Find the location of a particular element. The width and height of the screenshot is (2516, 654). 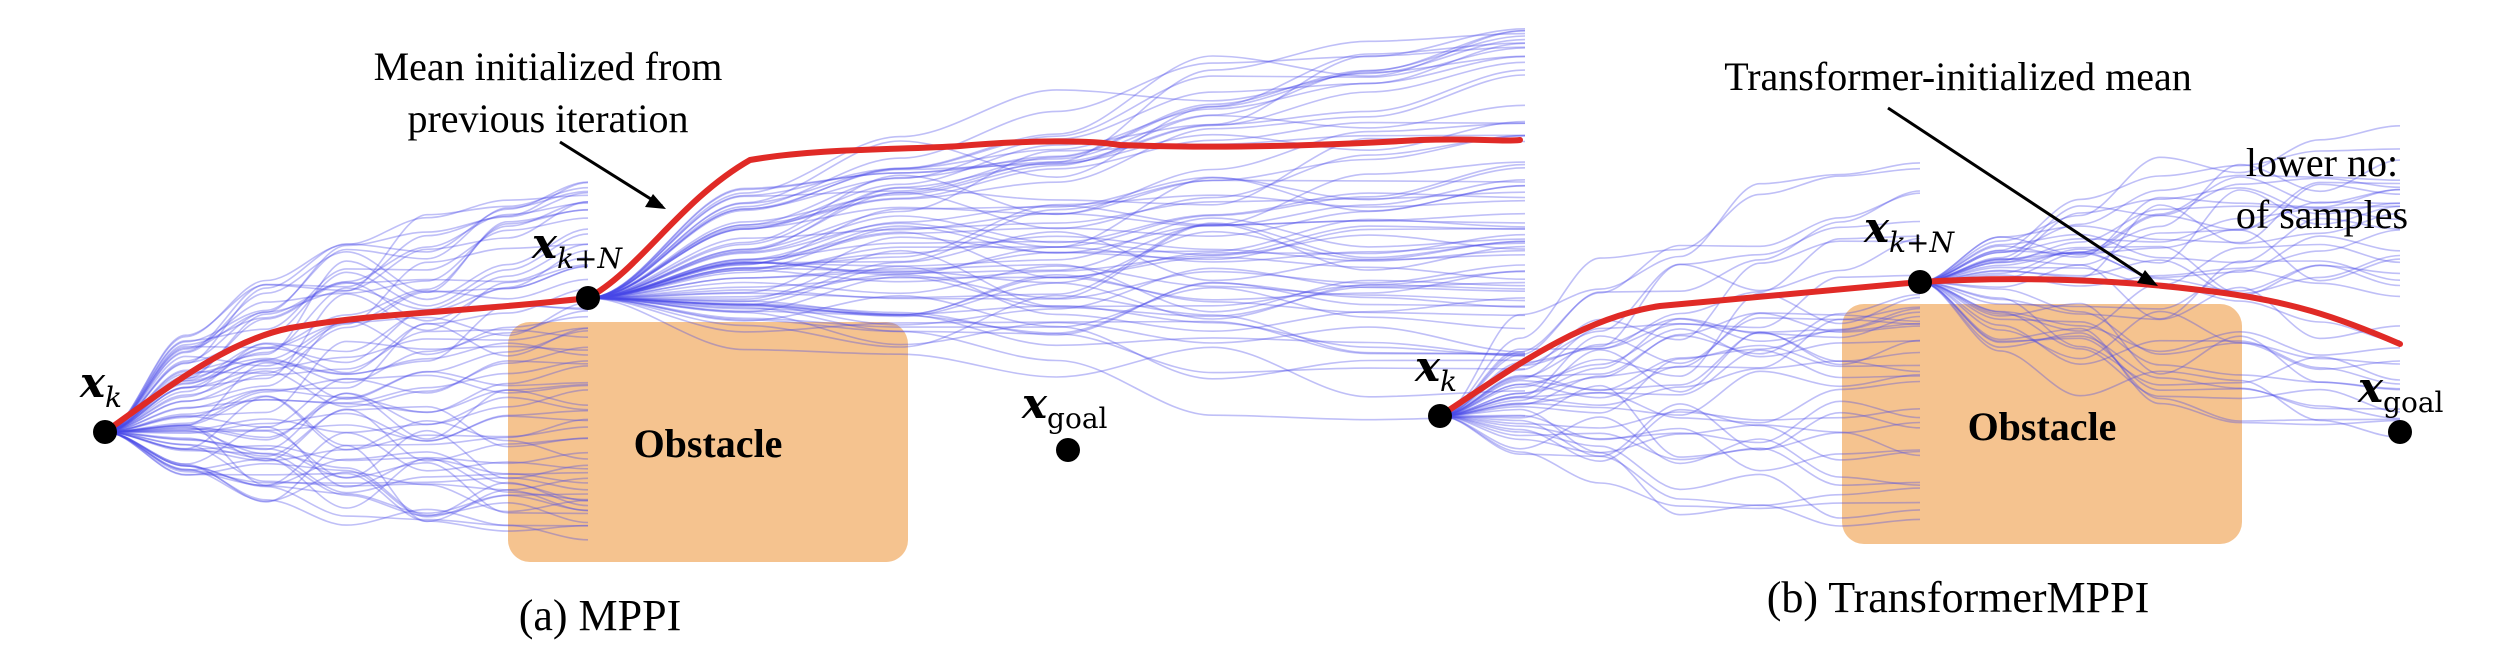

caption-a: (a) MPPI is located at coordinates (600, 615).